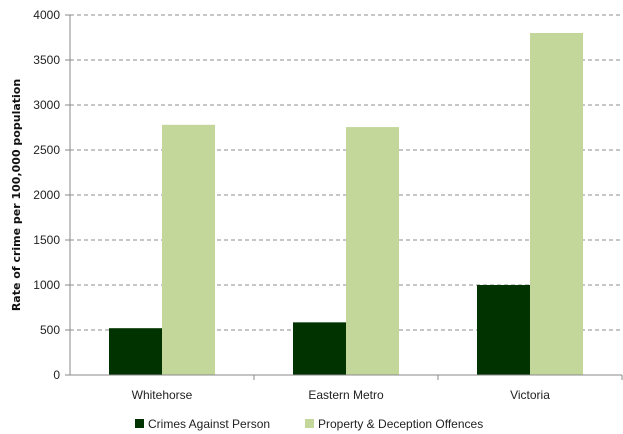  I want to click on y-tick-label: 2000, so click(46, 195).